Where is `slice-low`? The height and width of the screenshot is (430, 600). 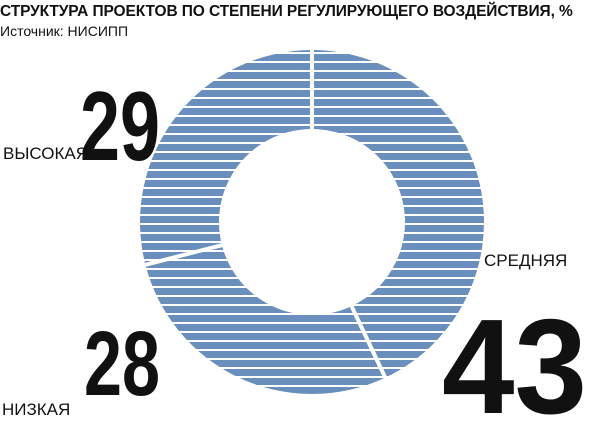
slice-low is located at coordinates (265, 319).